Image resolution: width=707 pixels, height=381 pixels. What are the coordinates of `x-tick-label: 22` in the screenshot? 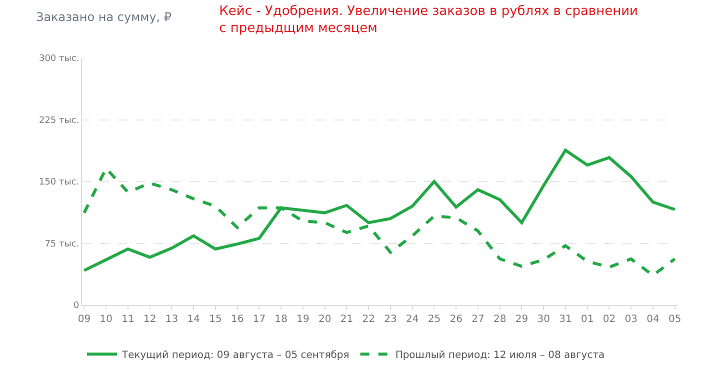 It's located at (368, 319).